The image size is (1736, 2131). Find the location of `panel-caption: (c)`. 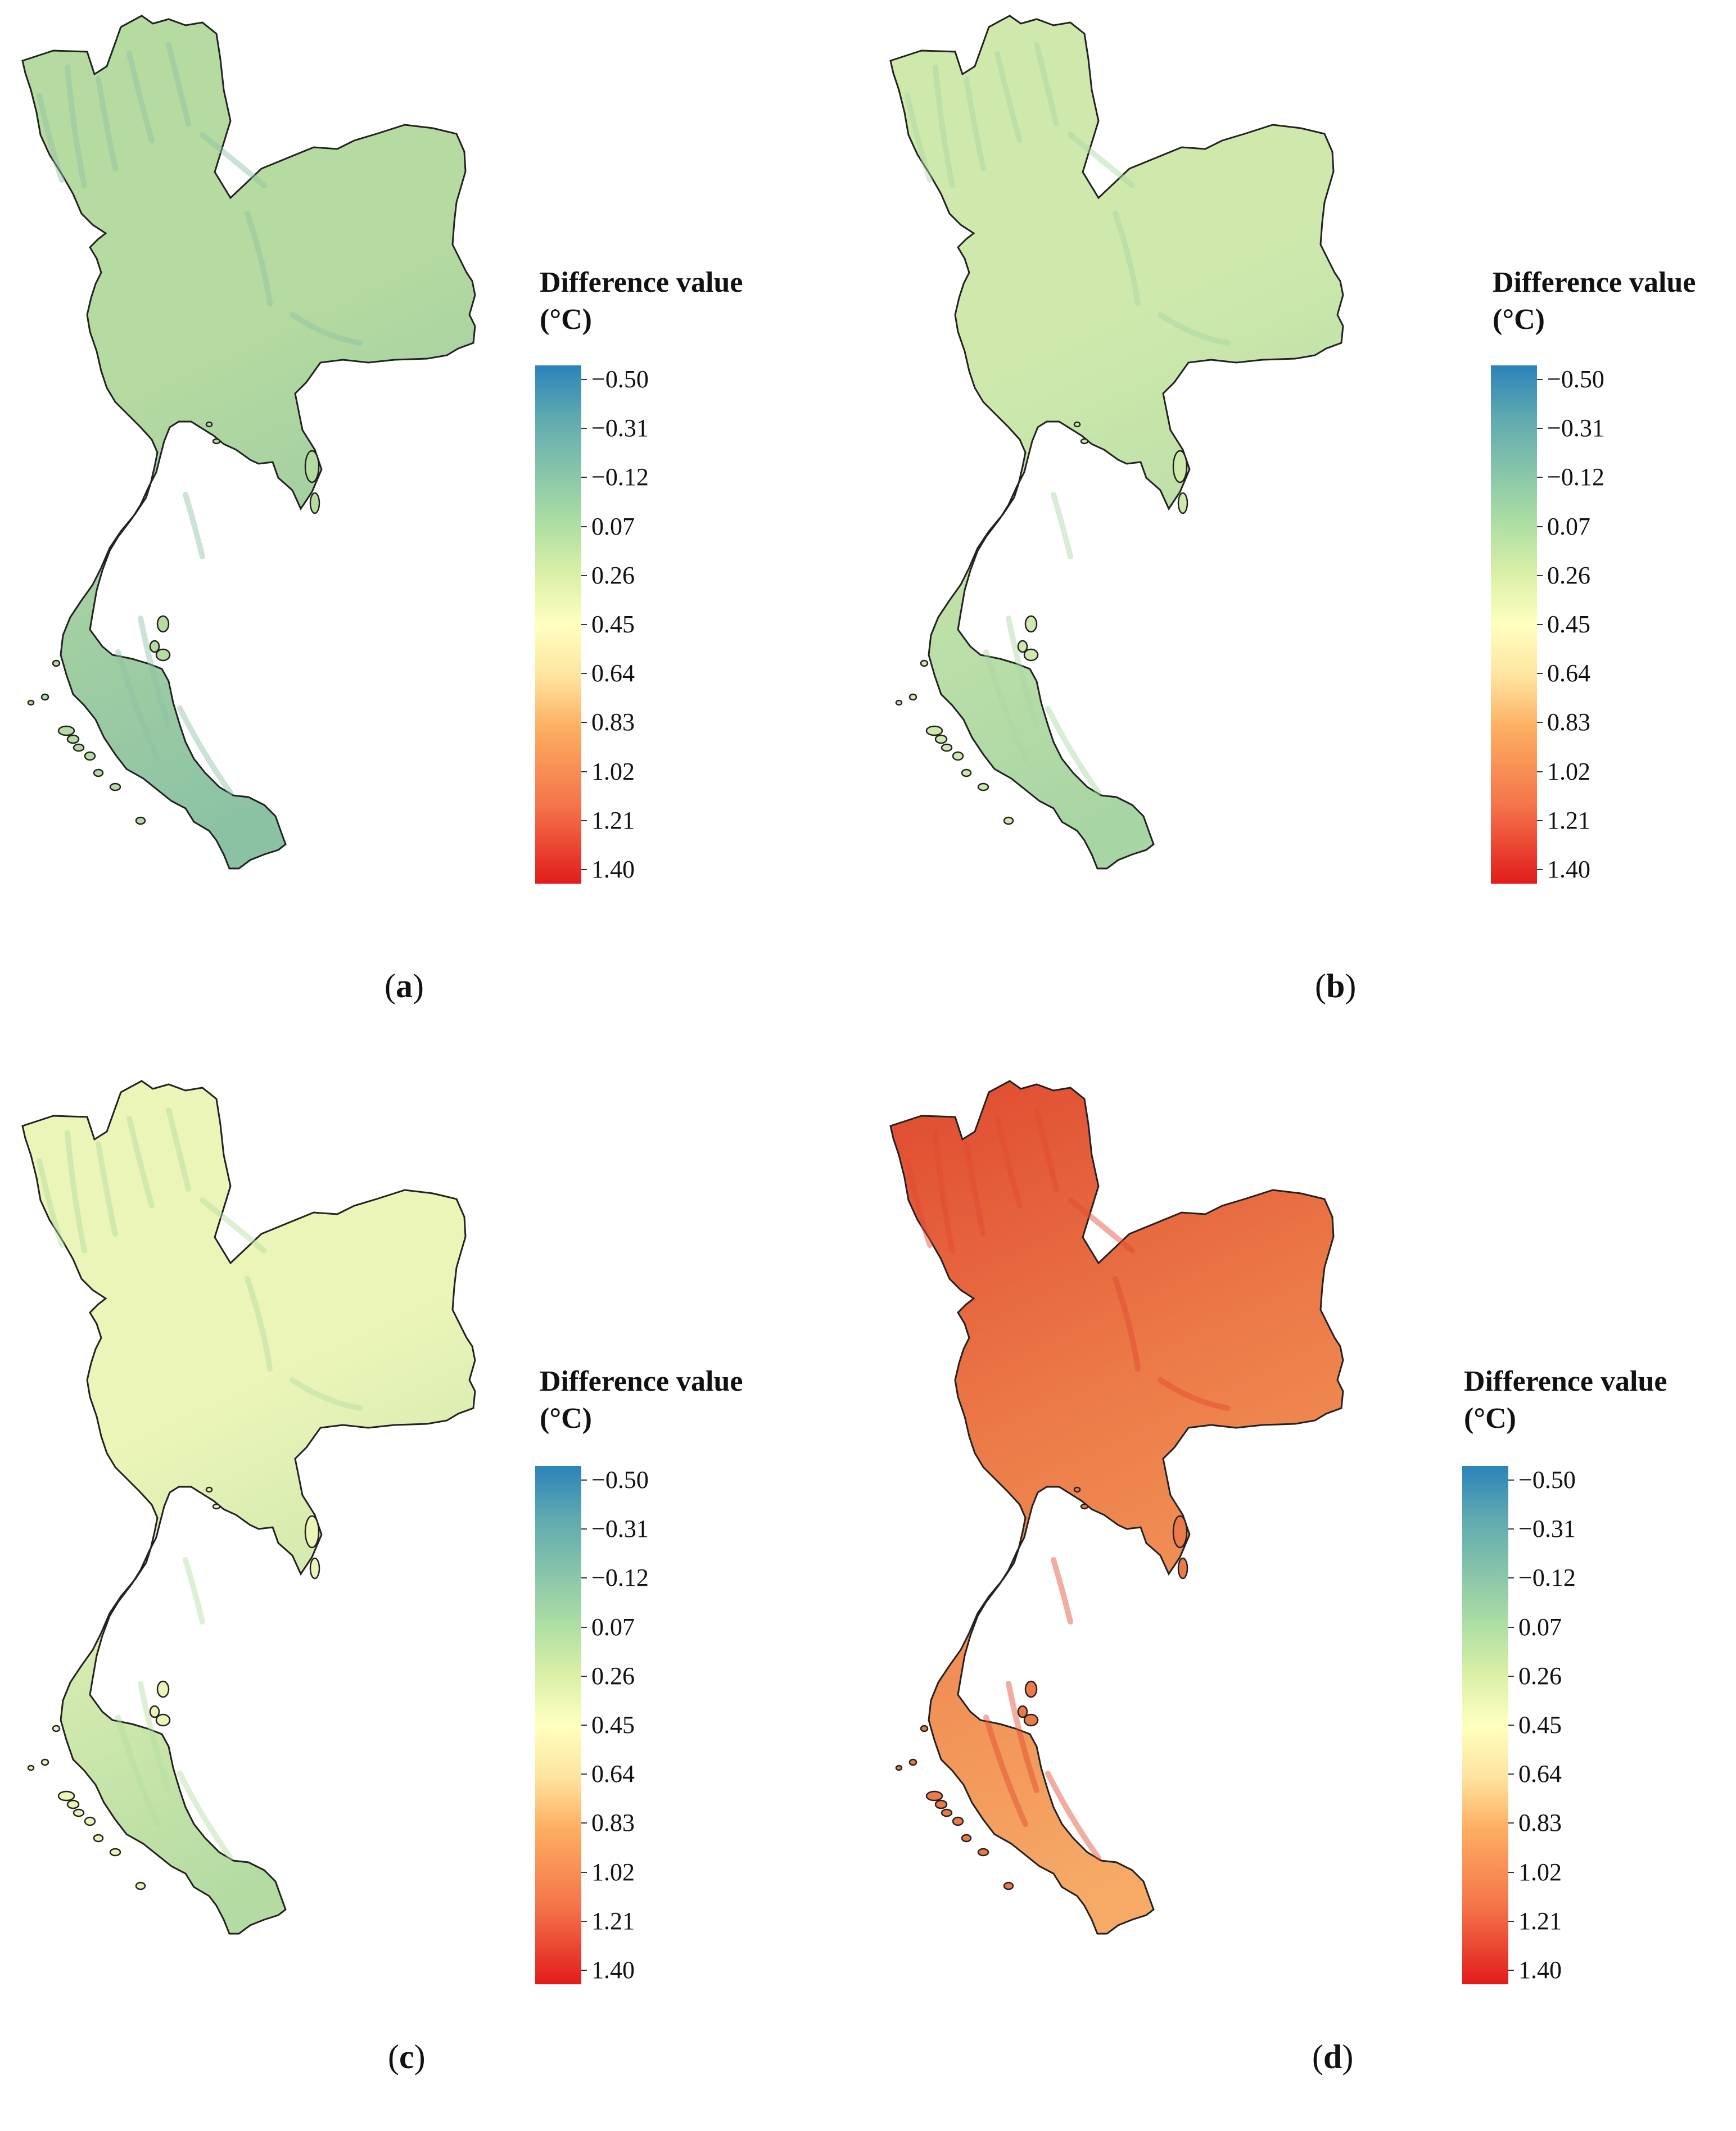

panel-caption: (c) is located at coordinates (407, 2056).